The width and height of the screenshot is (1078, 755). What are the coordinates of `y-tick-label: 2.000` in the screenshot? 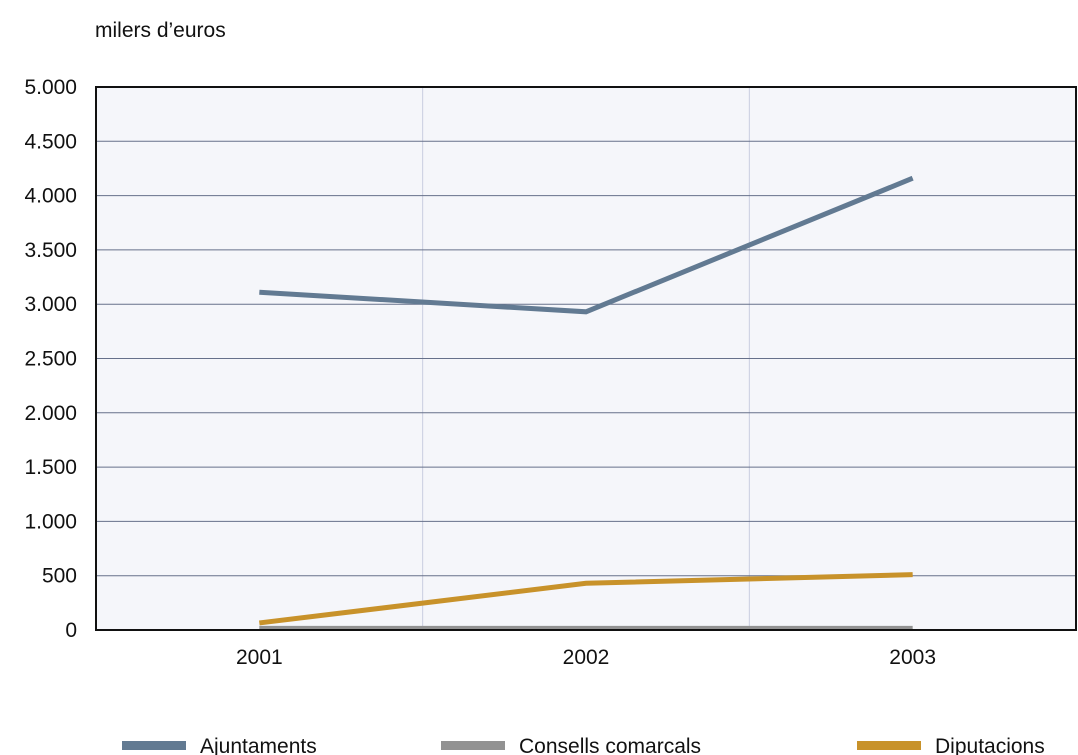 It's located at (50, 413).